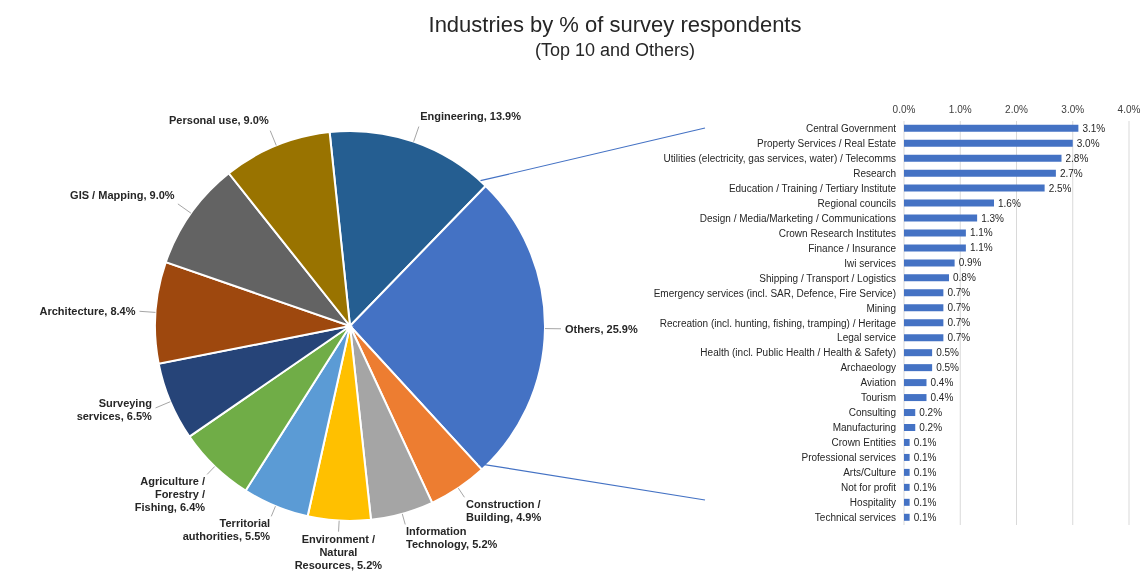  Describe the element at coordinates (122, 194) in the screenshot. I see `slice-label: GIS / Mapping, 9.0%` at that location.